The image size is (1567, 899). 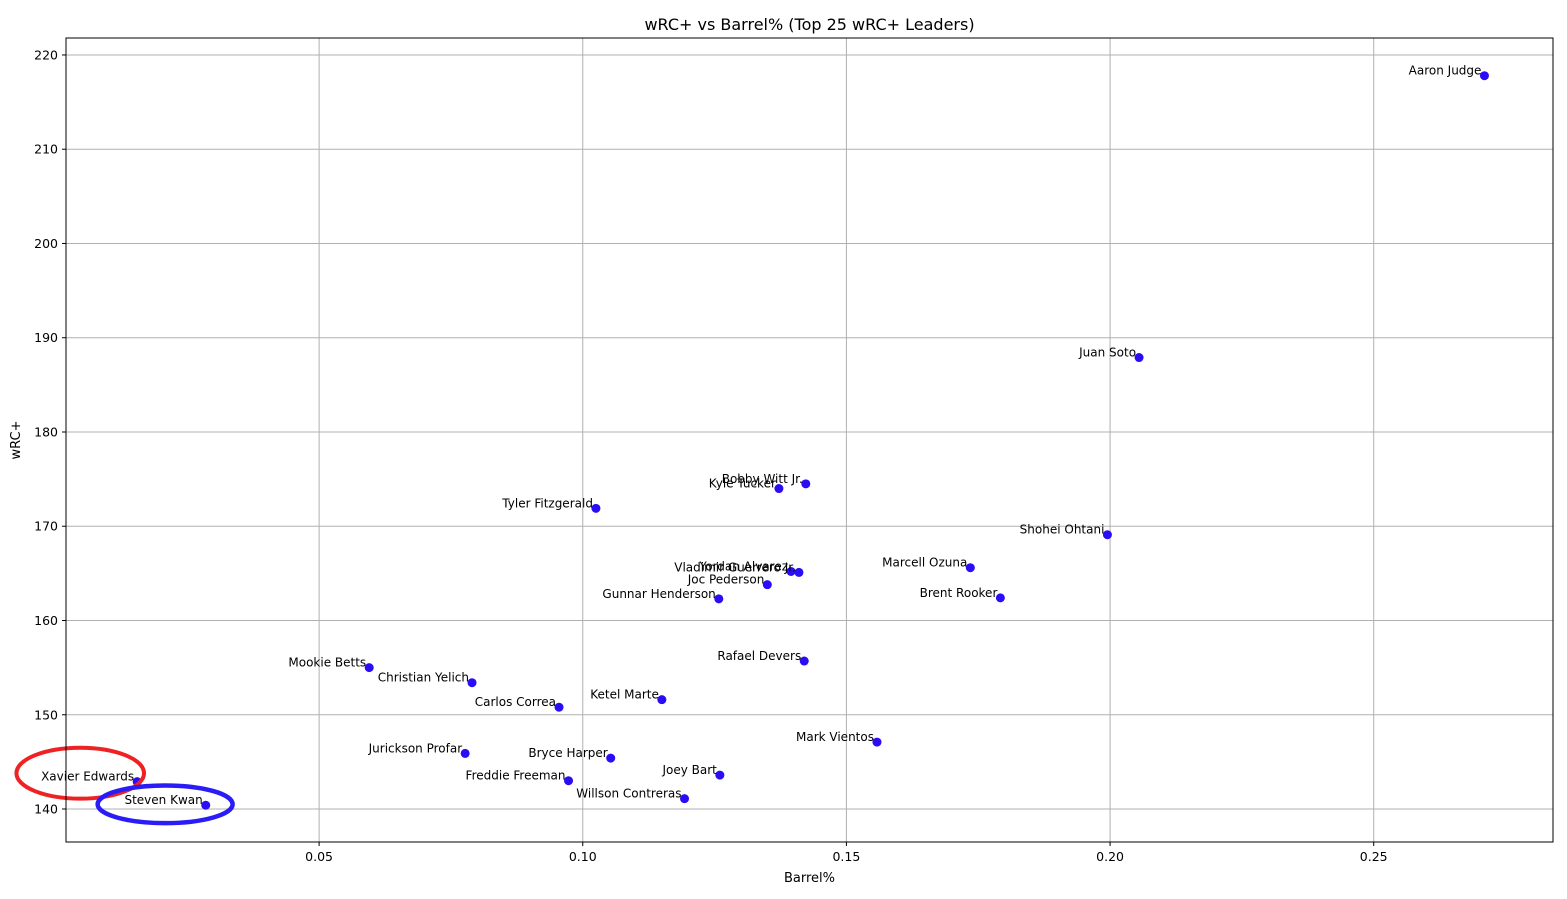 I want to click on point-label: Juan Soto, so click(x=1107, y=353).